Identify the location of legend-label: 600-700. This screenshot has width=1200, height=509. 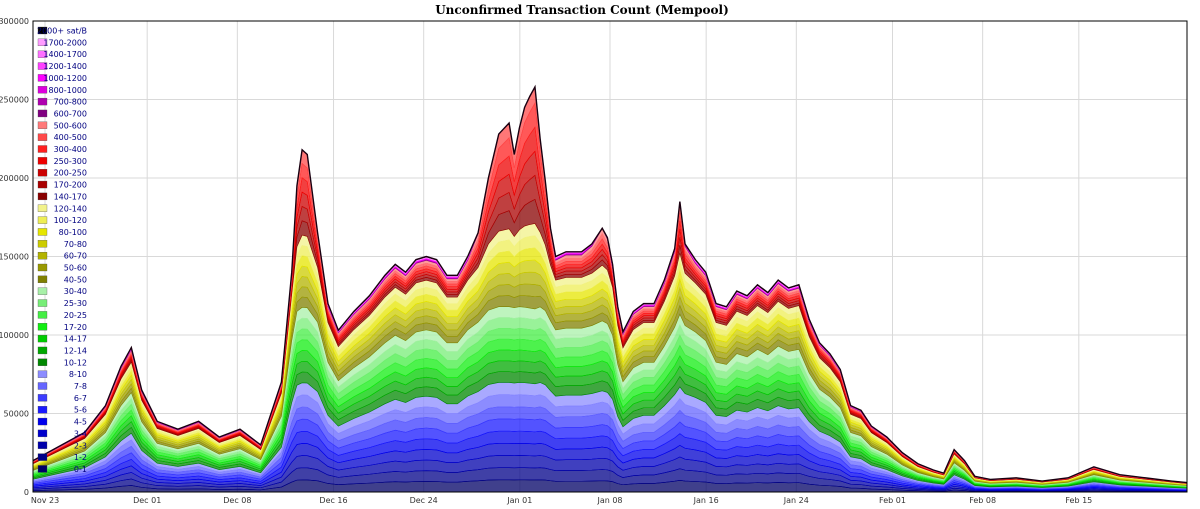
(70, 113).